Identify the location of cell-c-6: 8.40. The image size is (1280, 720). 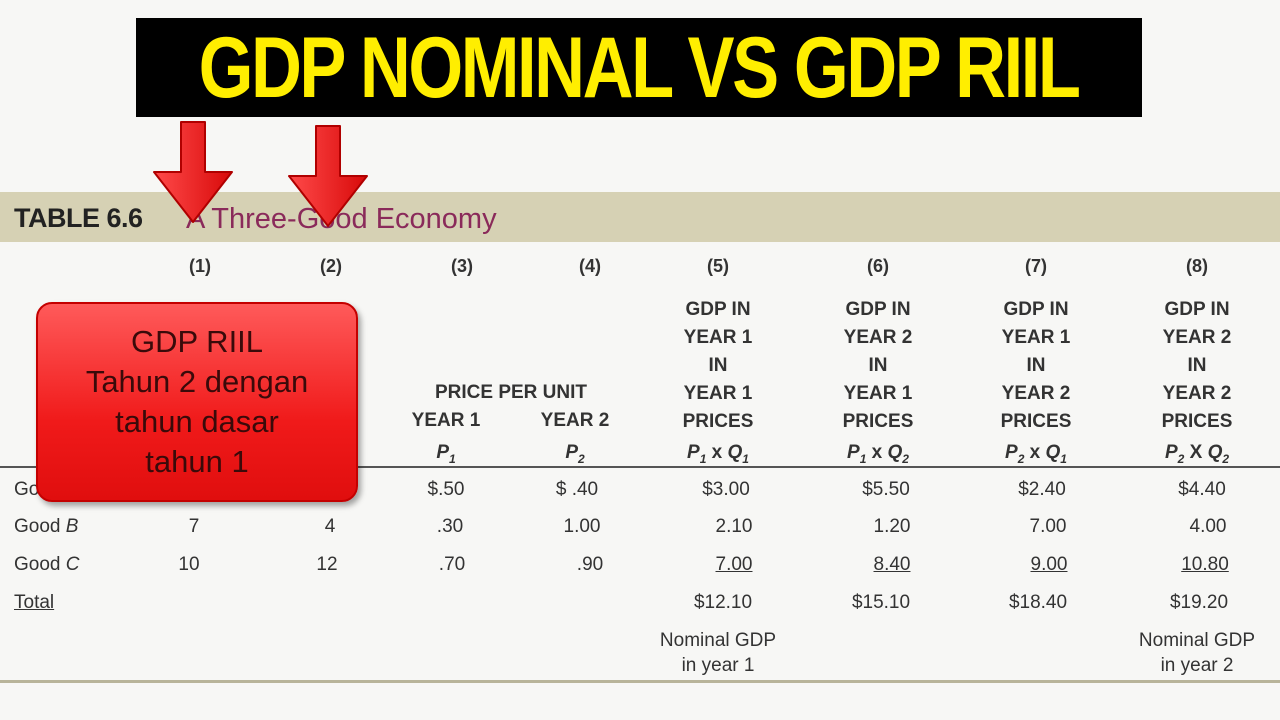
(892, 564).